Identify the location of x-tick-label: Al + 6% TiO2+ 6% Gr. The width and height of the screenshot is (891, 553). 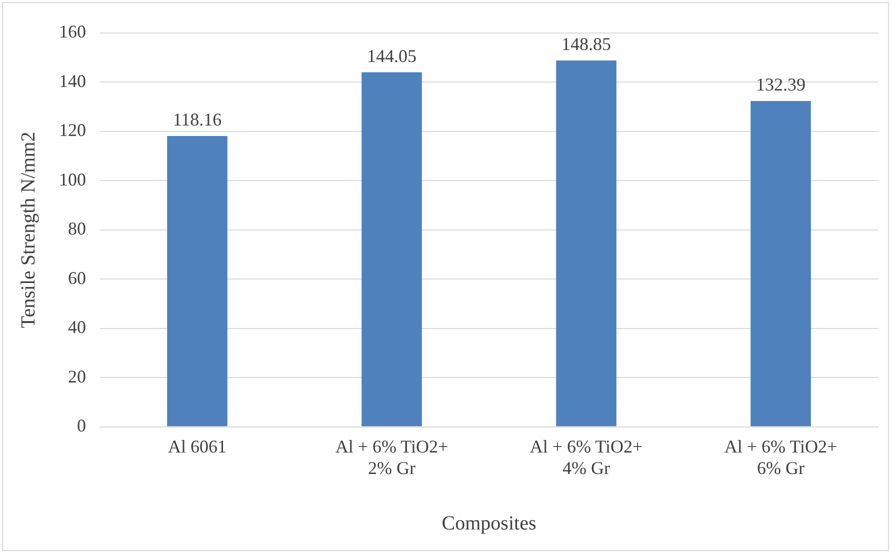
(781, 457).